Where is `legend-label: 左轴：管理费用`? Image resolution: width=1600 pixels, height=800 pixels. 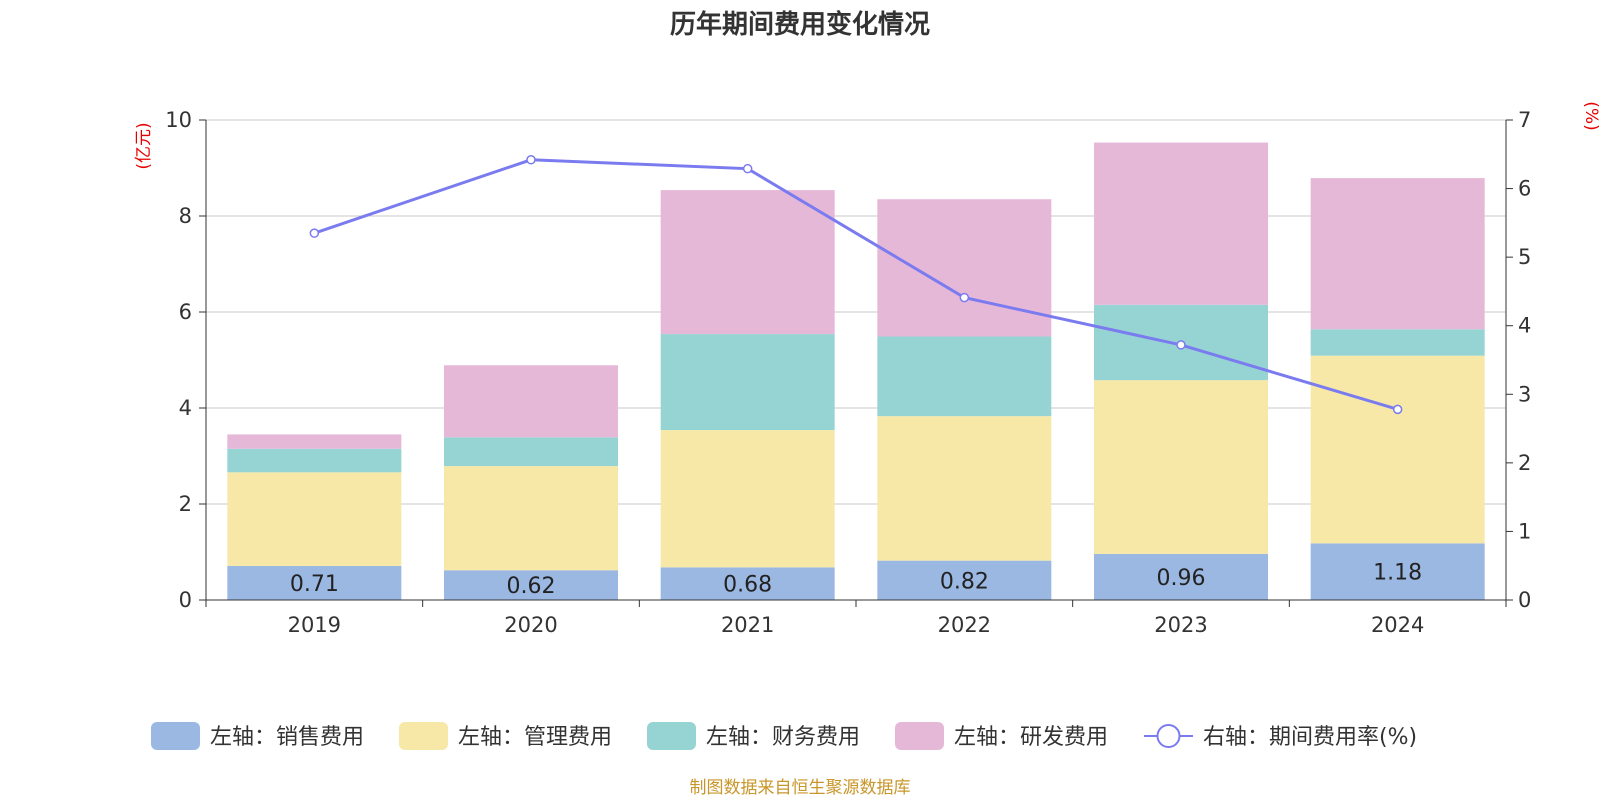
legend-label: 左轴：管理费用 is located at coordinates (535, 737).